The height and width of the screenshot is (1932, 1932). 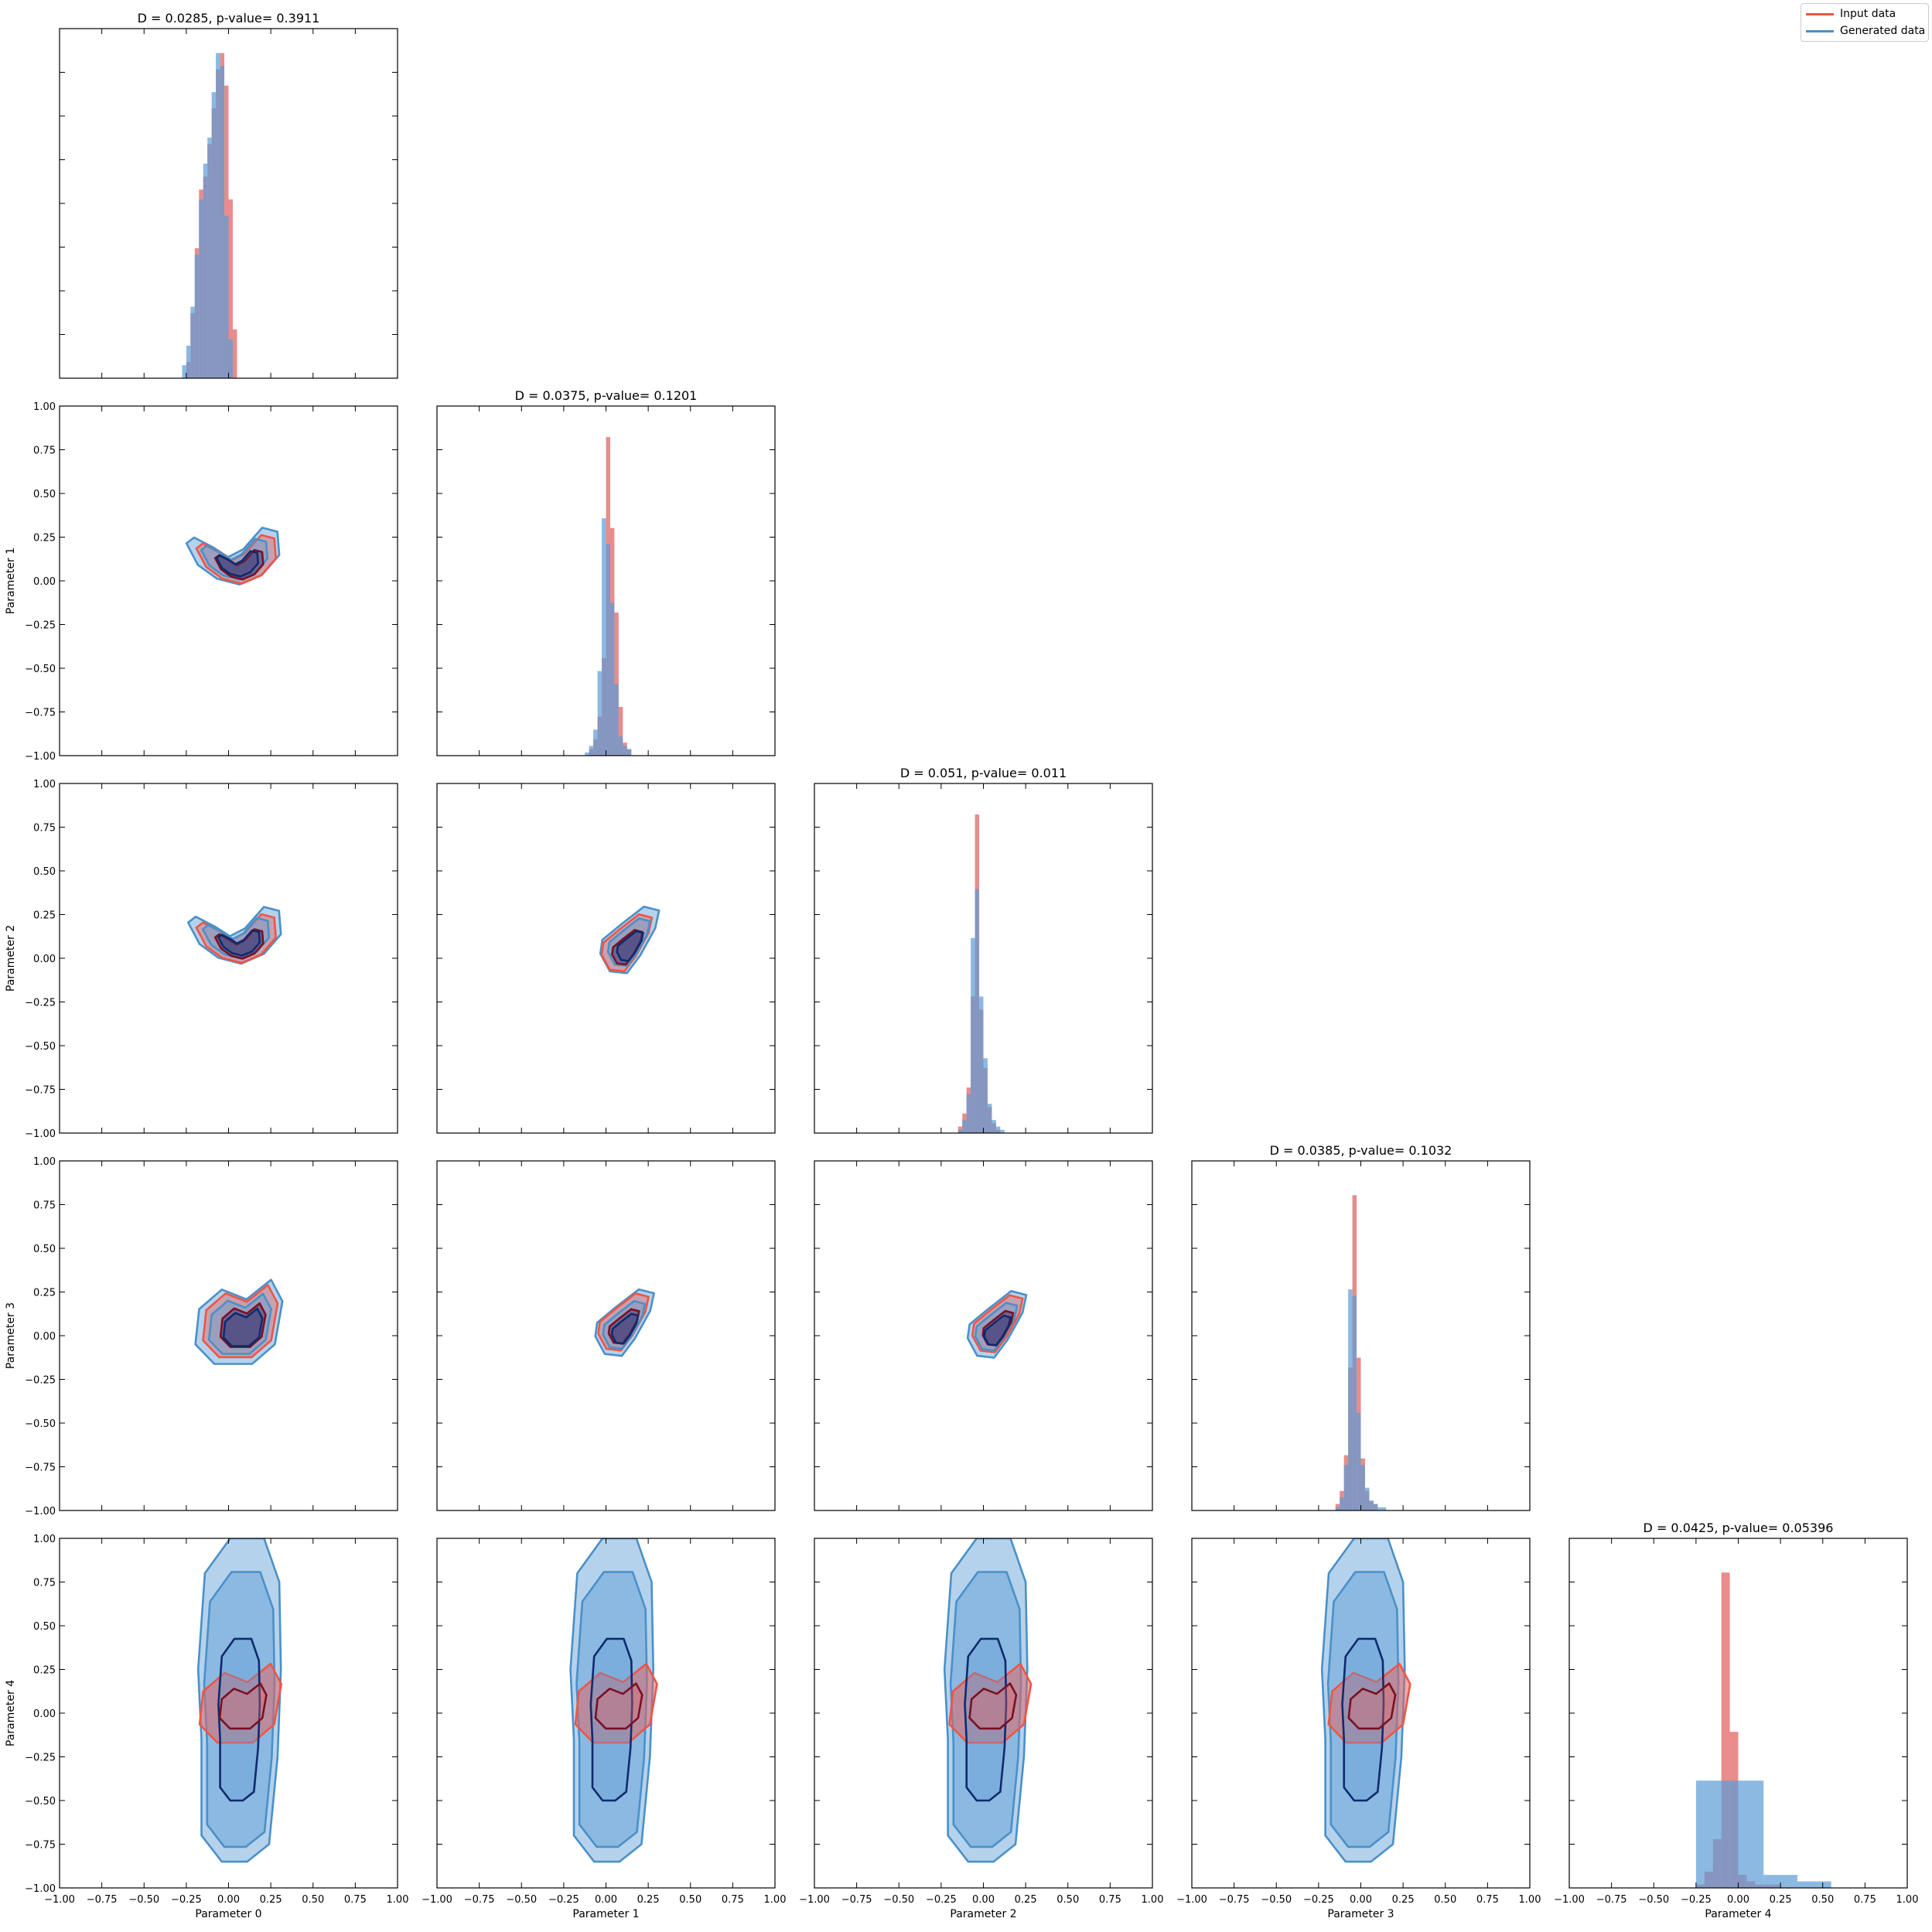 I want to click on x-tick-label: 0.25, so click(x=271, y=1900).